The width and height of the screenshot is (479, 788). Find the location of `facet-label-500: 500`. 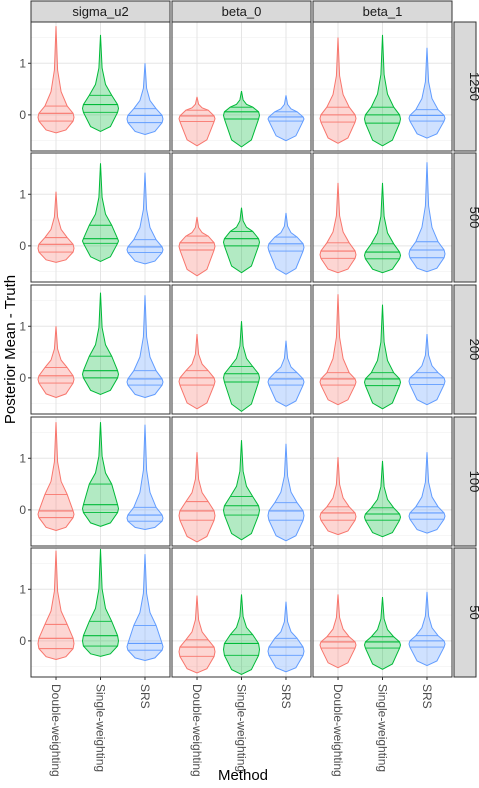

facet-label-500: 500 is located at coordinates (473, 218).